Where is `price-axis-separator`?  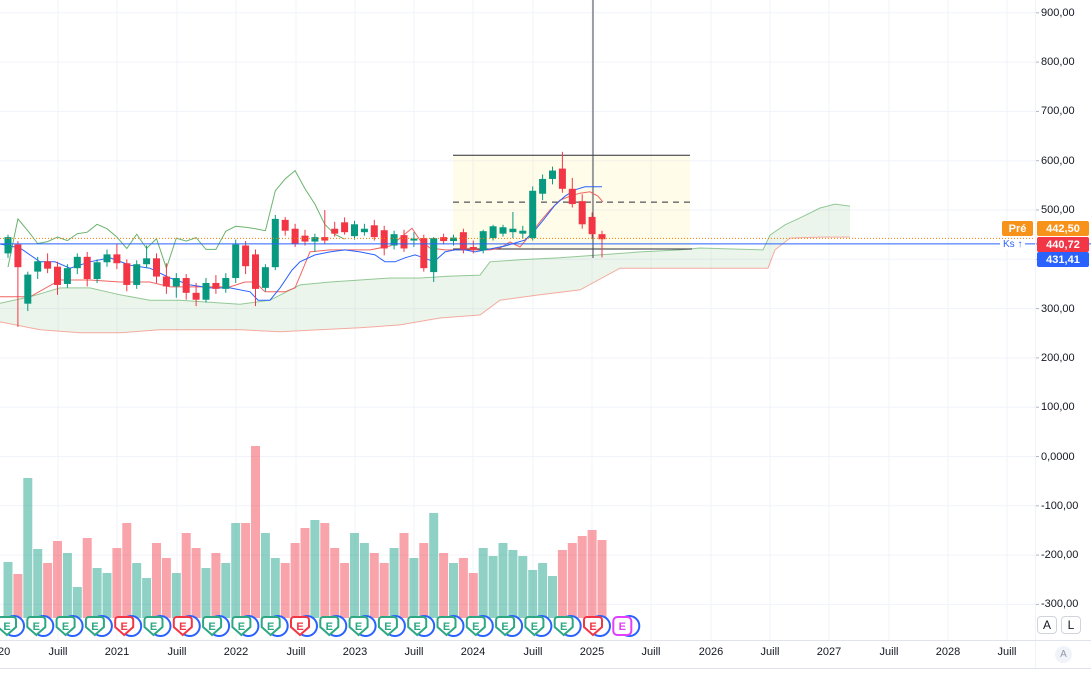
price-axis-separator is located at coordinates (1035, 334).